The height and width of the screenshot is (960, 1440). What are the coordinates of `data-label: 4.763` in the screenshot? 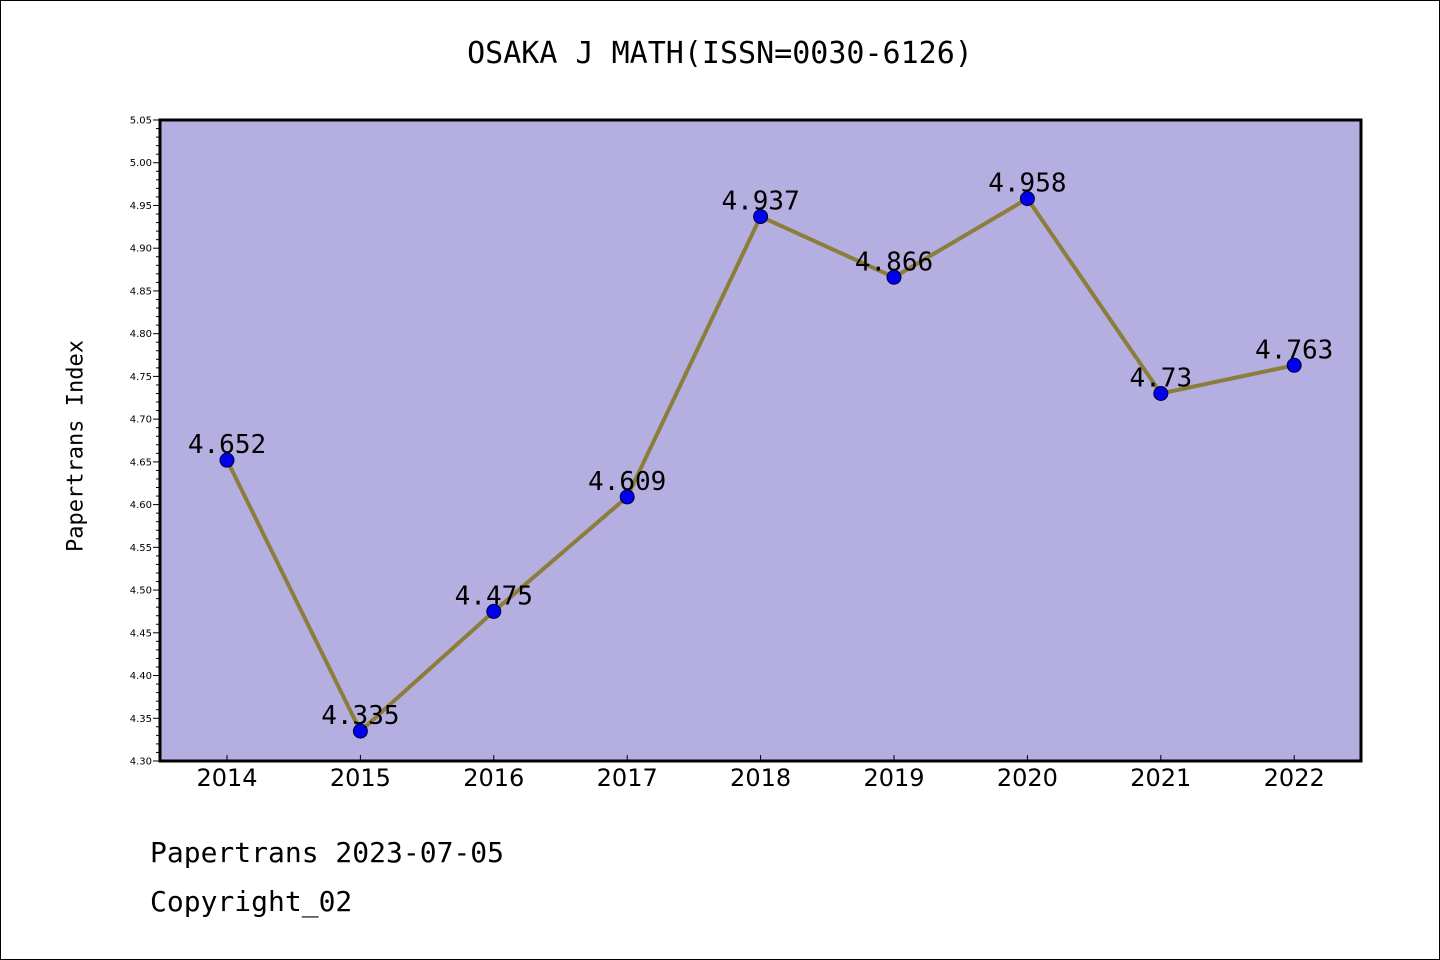 It's located at (1294, 350).